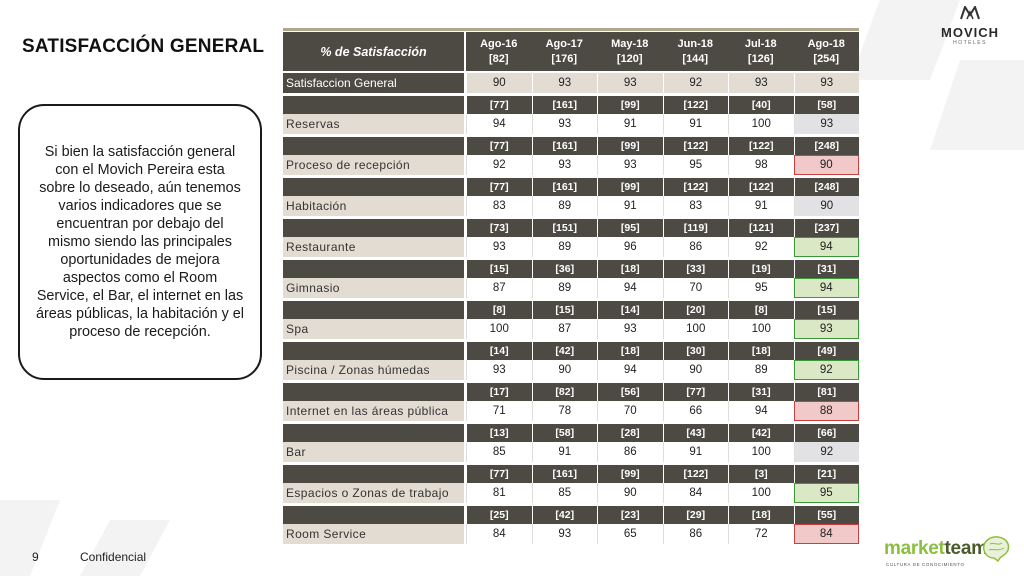 Image resolution: width=1024 pixels, height=576 pixels. Describe the element at coordinates (695, 83) in the screenshot. I see `overall-value: 92` at that location.